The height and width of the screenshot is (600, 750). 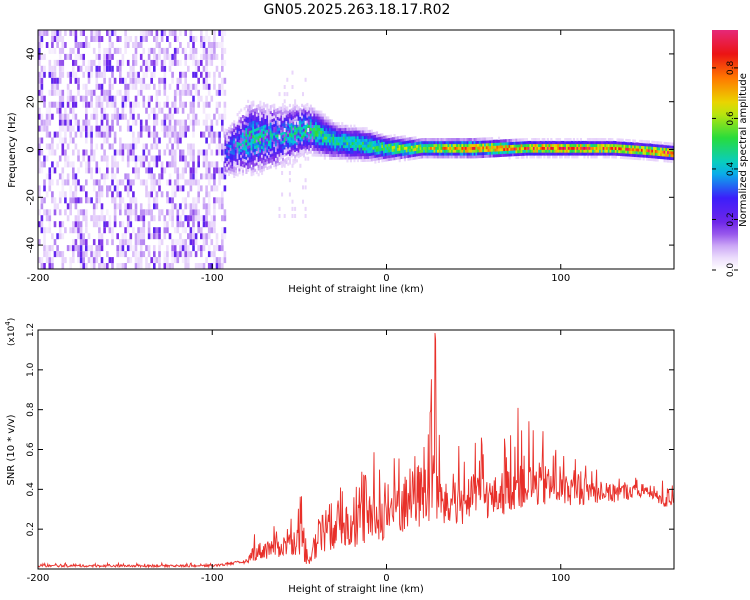 What do you see at coordinates (743, 150) in the screenshot?
I see `colorbar-label: Normalized spectral amplitude` at bounding box center [743, 150].